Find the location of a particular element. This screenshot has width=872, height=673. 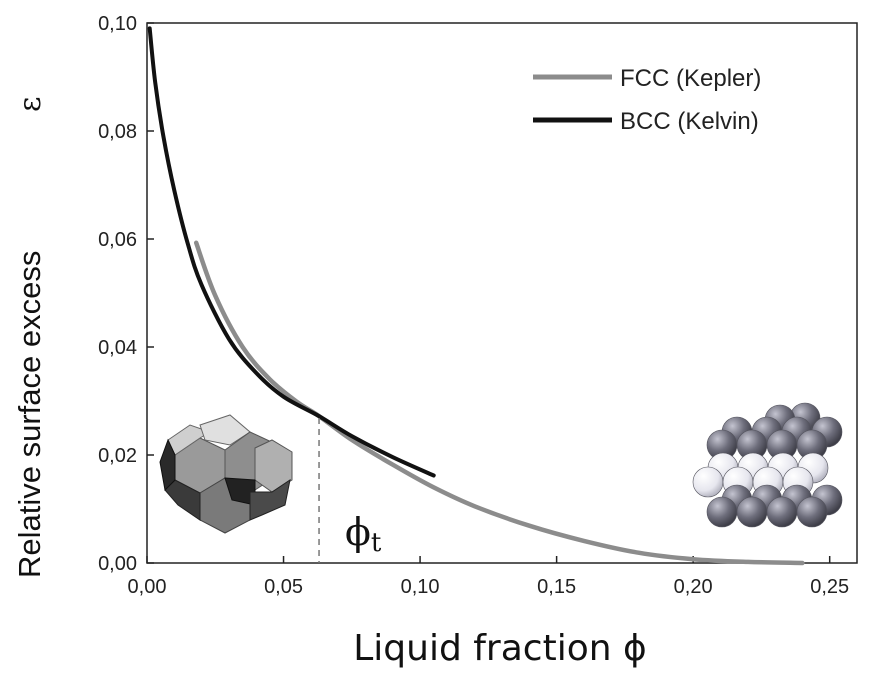

x-tick-label: 0,20 is located at coordinates (693, 587).